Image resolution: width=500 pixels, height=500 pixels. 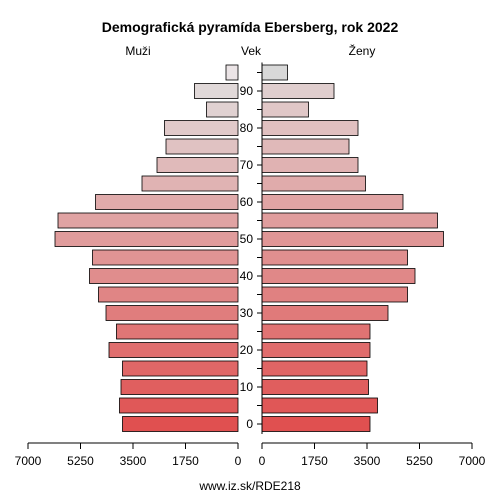 I want to click on age-tick-label: 80, so click(x=247, y=128).